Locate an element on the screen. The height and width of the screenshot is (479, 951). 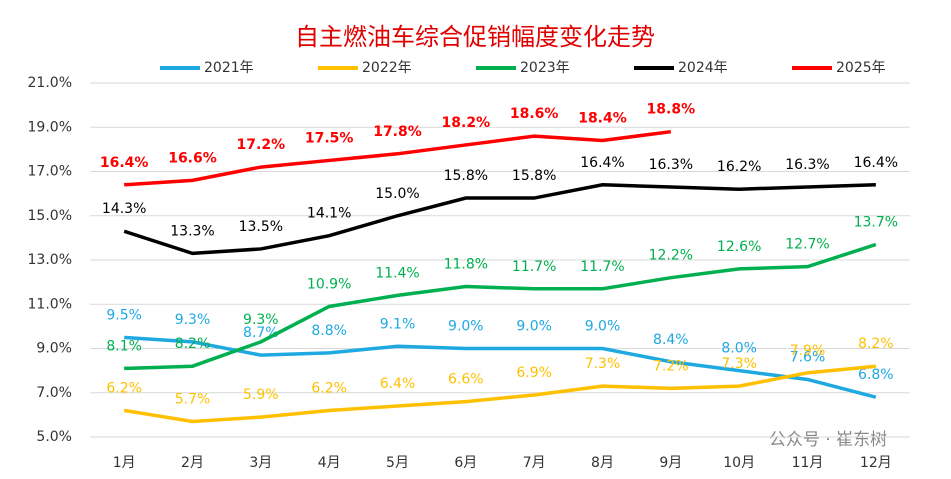
data-label: 8.1% is located at coordinates (124, 346).